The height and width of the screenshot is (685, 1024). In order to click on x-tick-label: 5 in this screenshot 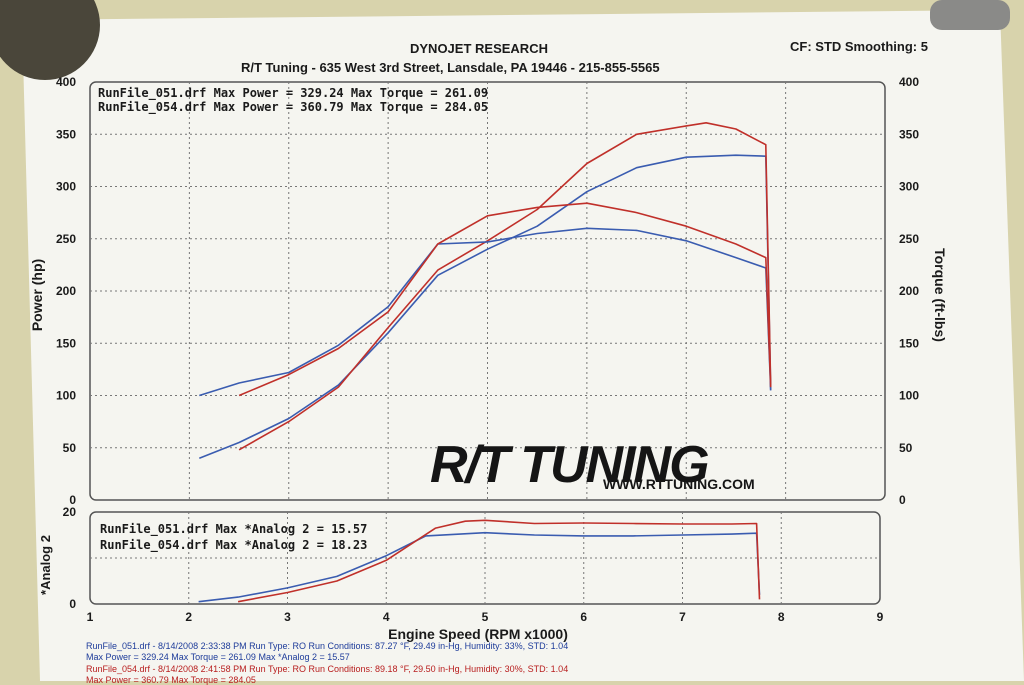, I will do `click(485, 617)`.